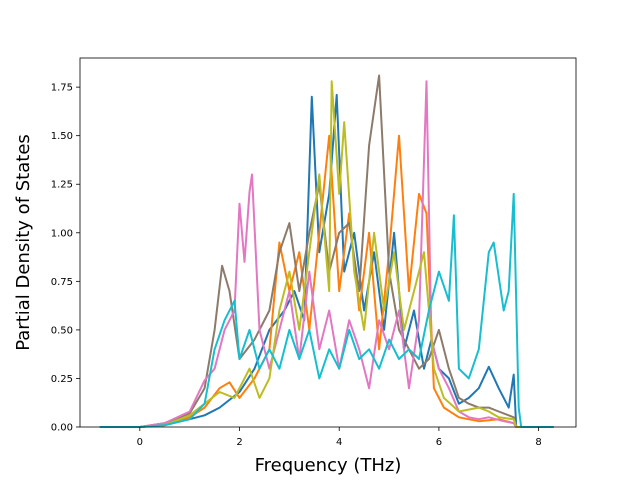 The height and width of the screenshot is (480, 640). Describe the element at coordinates (239, 442) in the screenshot. I see `x-tick-label: 2` at that location.